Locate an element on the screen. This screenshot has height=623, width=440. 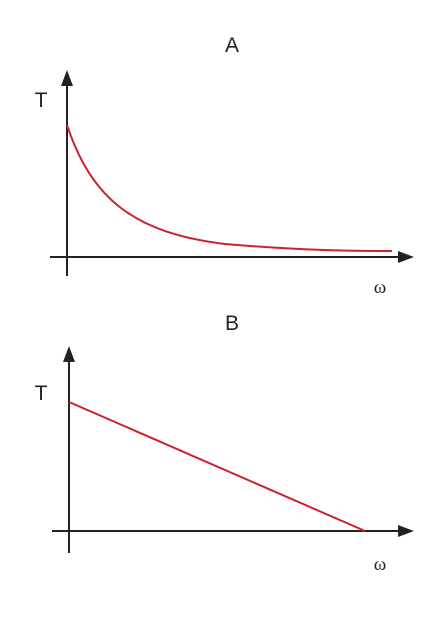
plot-title: A is located at coordinates (232, 45).